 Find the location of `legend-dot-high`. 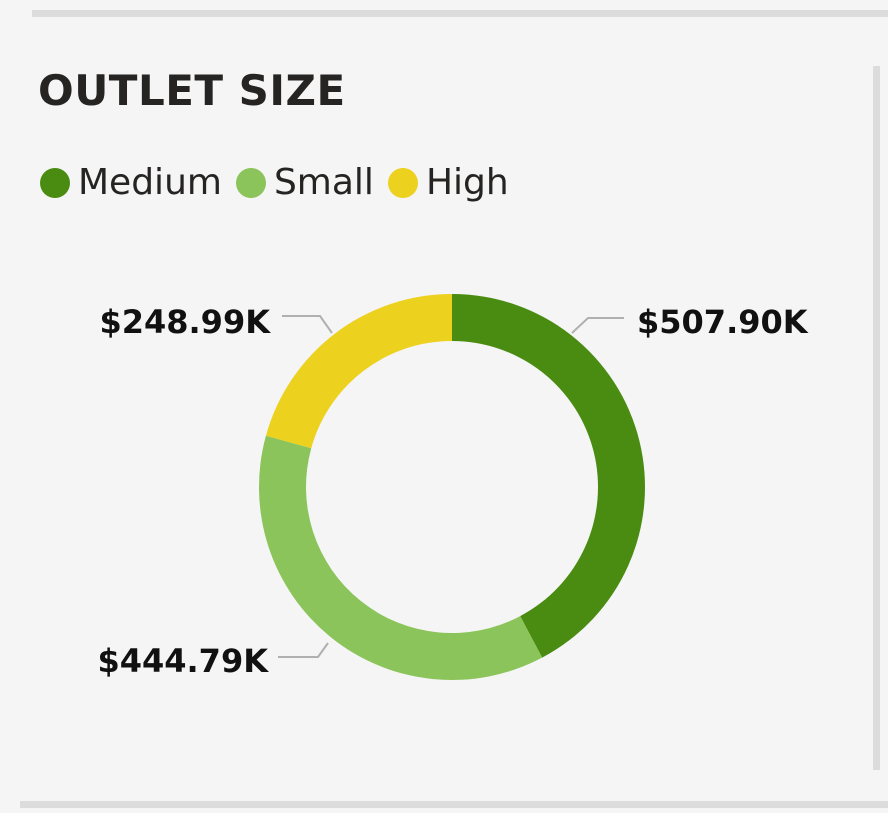

legend-dot-high is located at coordinates (402, 182).